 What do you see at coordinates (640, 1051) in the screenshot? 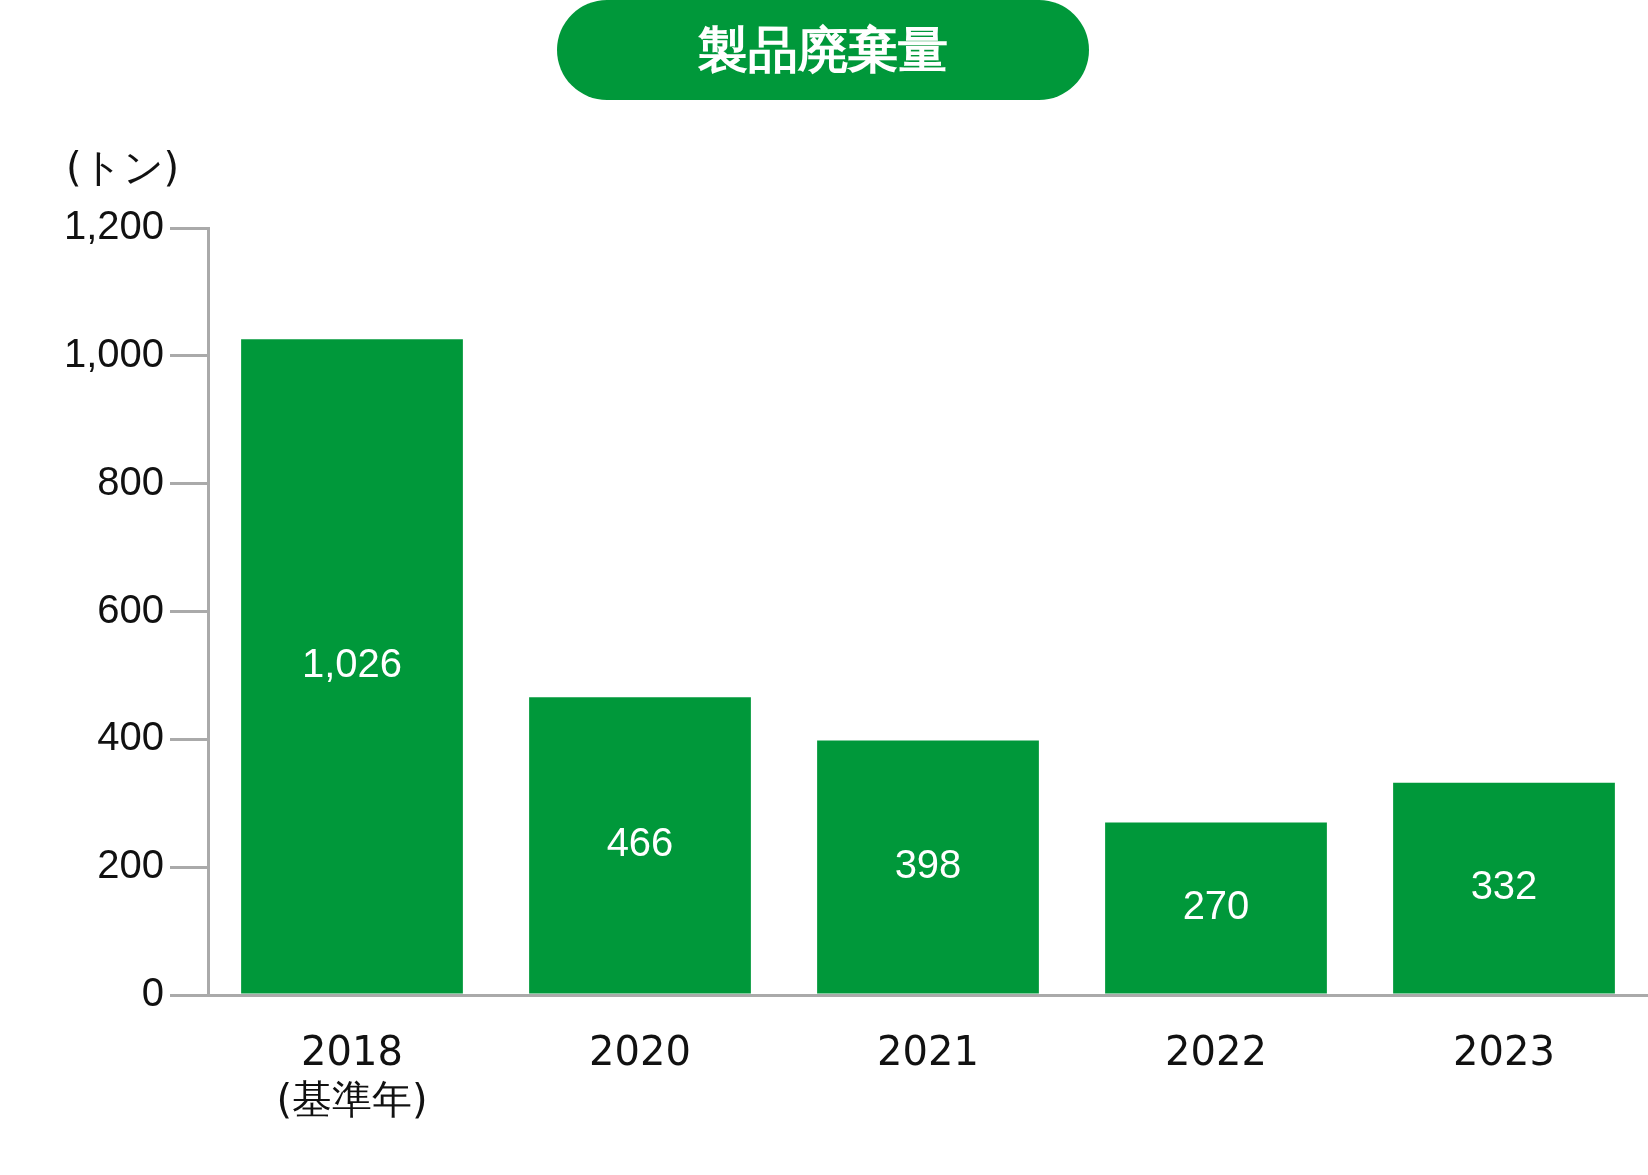
I see `x-tick-label: 2020` at bounding box center [640, 1051].